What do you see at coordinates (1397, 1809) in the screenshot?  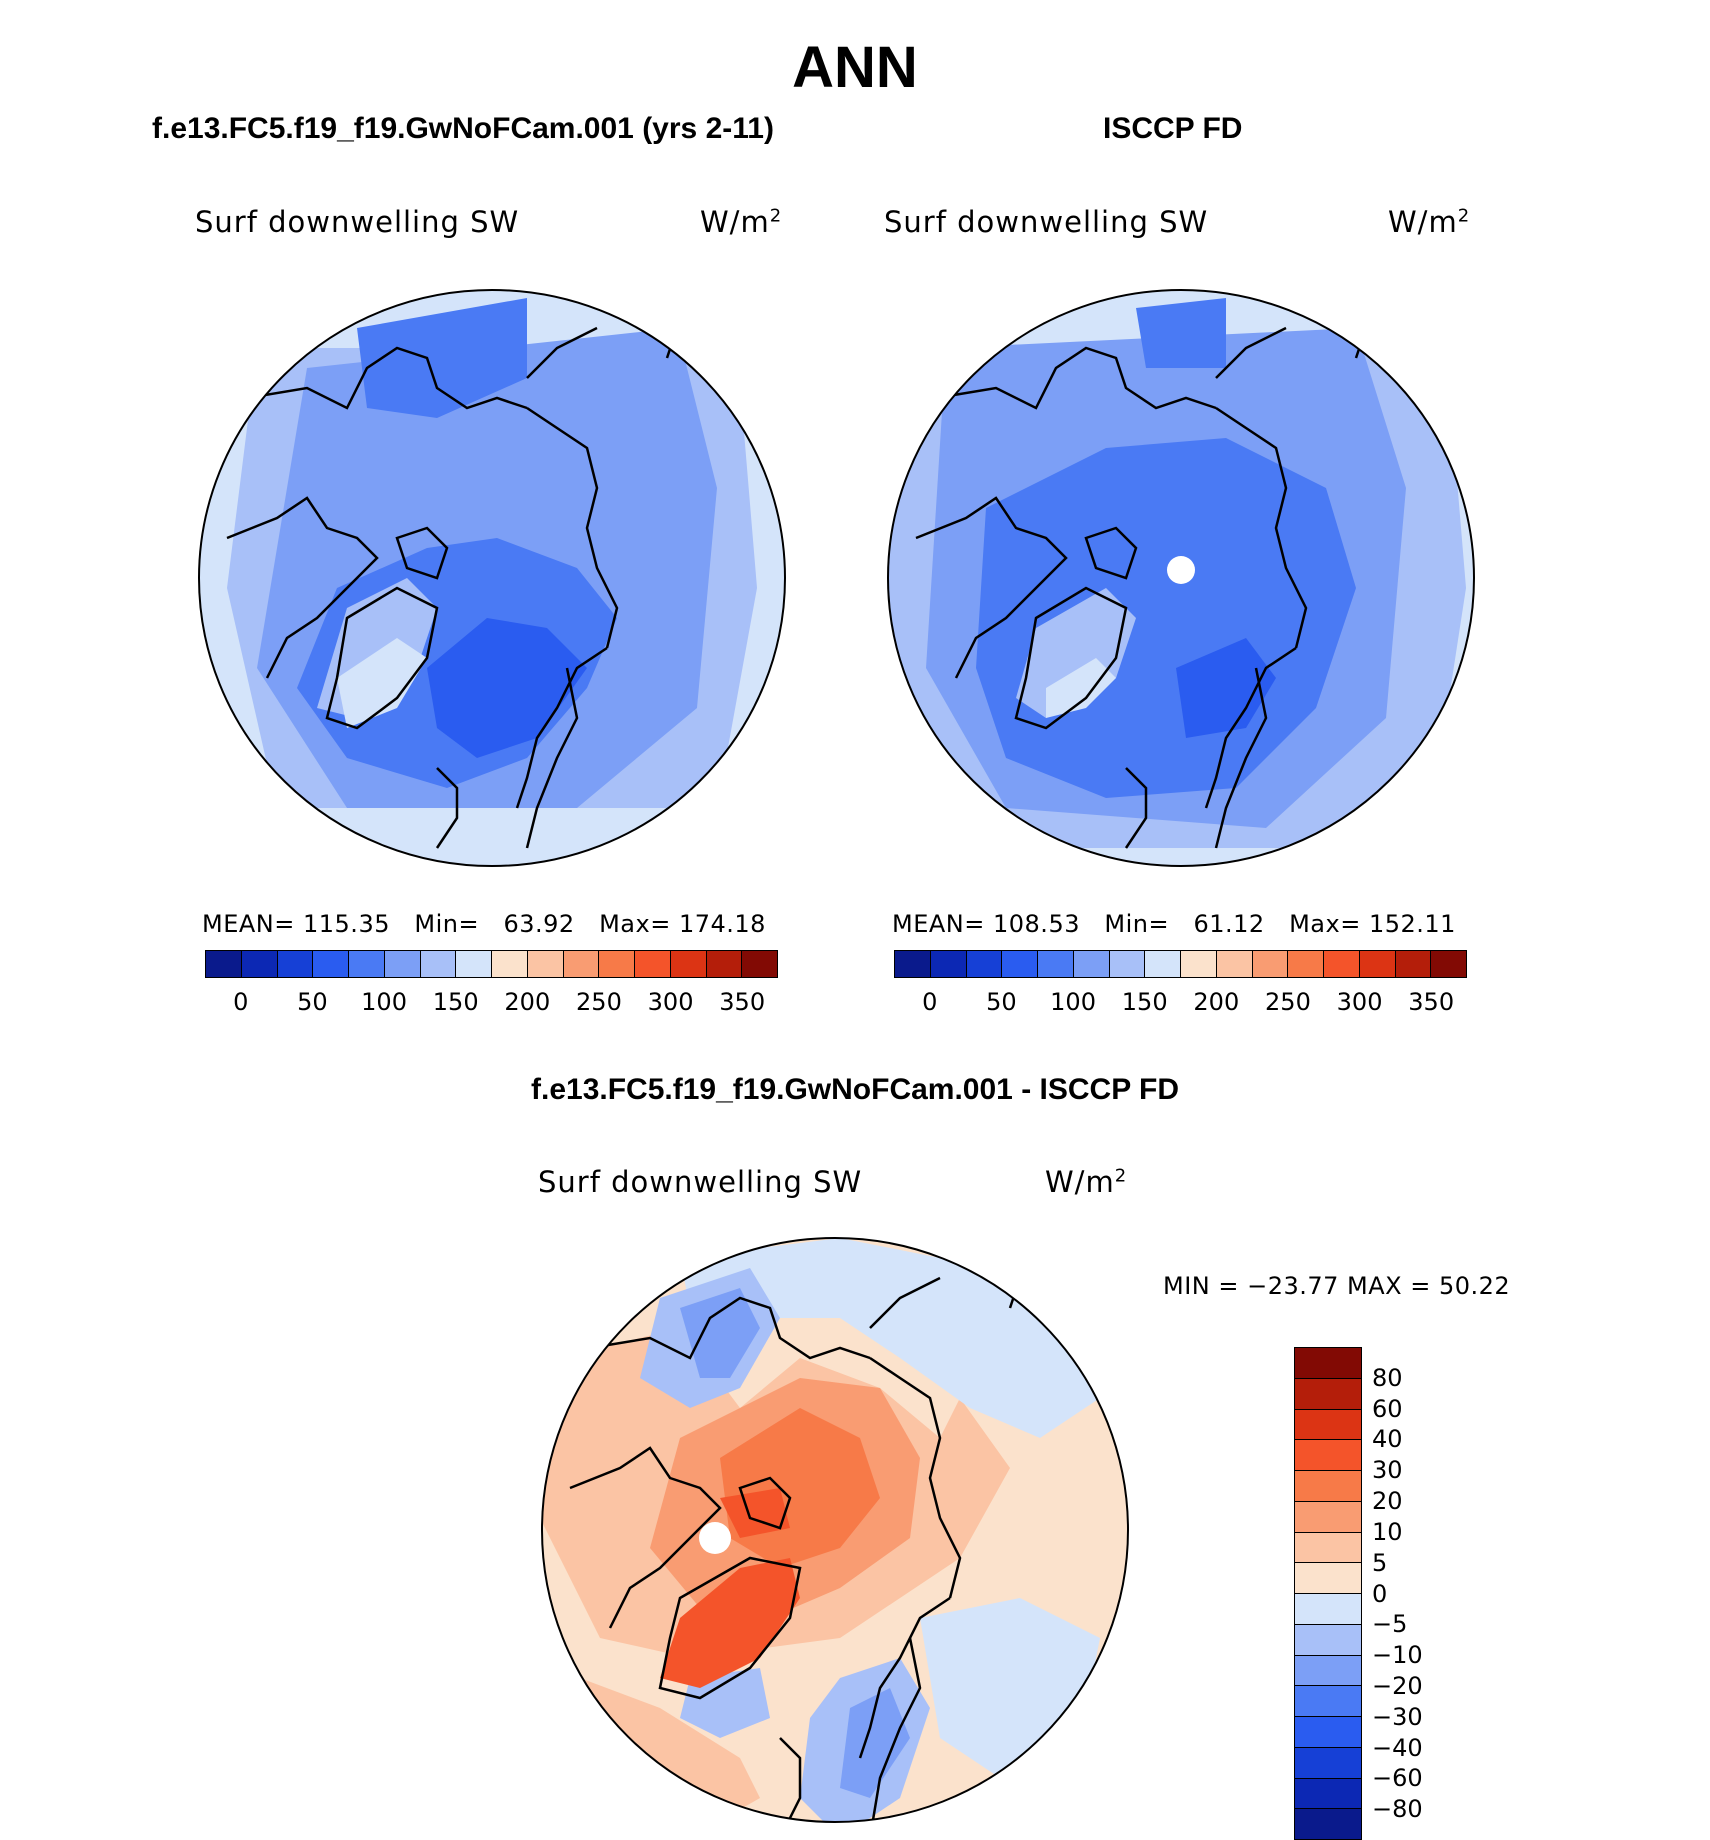 I see `colorbar-tick-label: −80` at bounding box center [1397, 1809].